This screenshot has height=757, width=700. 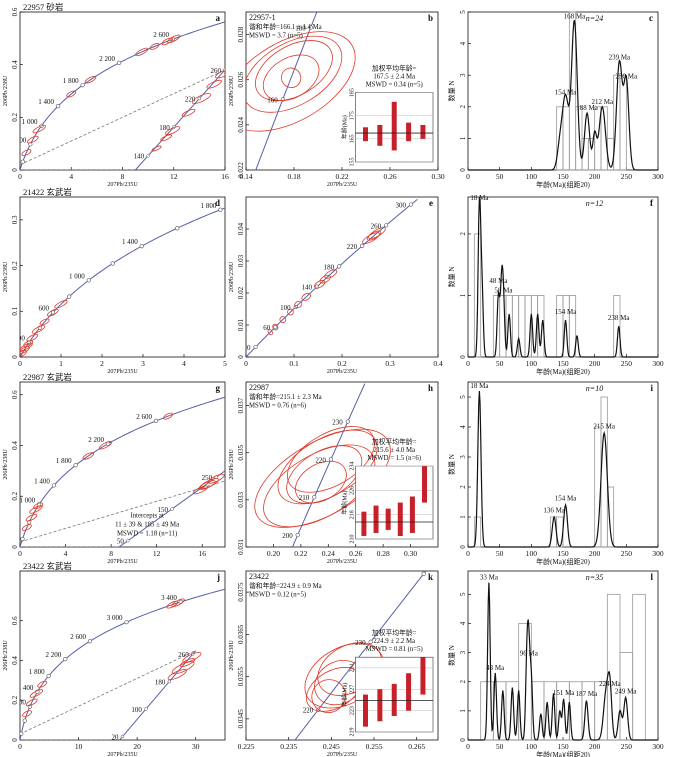 What do you see at coordinates (15, 219) in the screenshot?
I see `y-tick-label: 0.3` at bounding box center [15, 219].